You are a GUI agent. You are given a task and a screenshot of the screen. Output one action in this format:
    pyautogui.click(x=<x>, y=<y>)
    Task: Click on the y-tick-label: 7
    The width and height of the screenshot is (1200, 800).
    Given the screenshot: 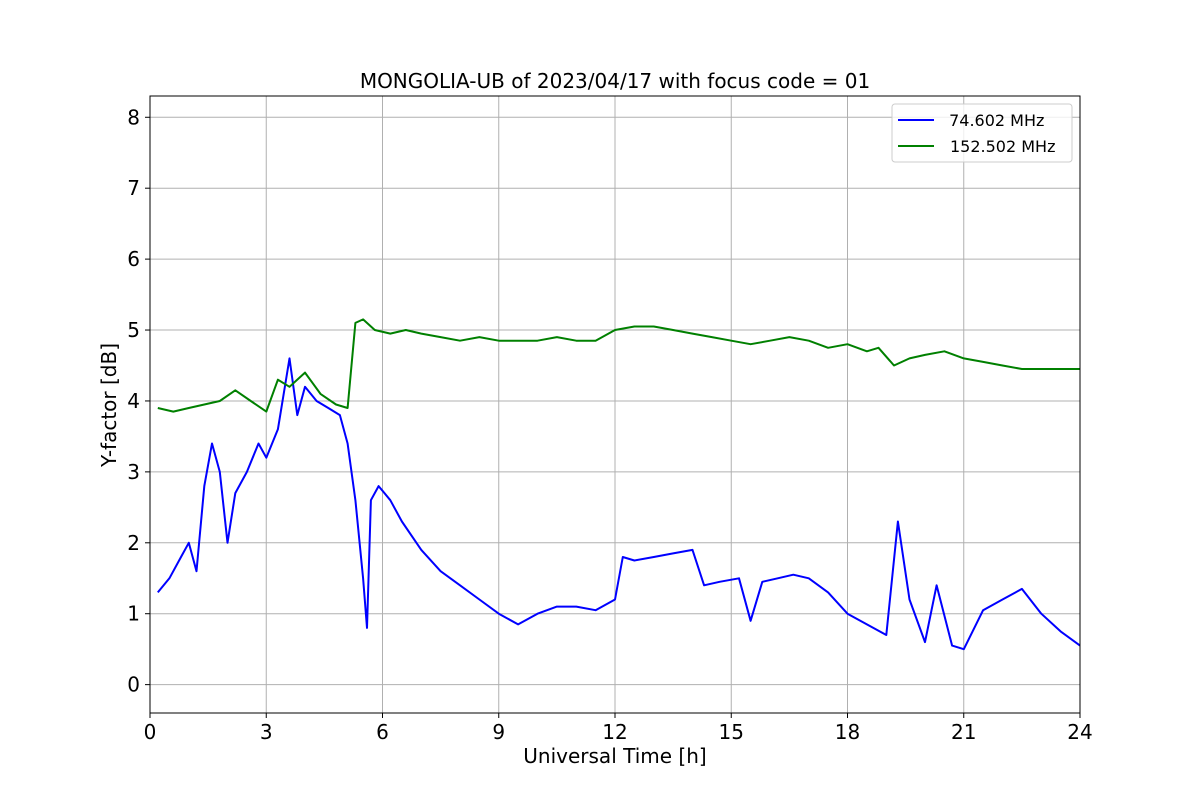 What is the action you would take?
    pyautogui.click(x=133, y=188)
    